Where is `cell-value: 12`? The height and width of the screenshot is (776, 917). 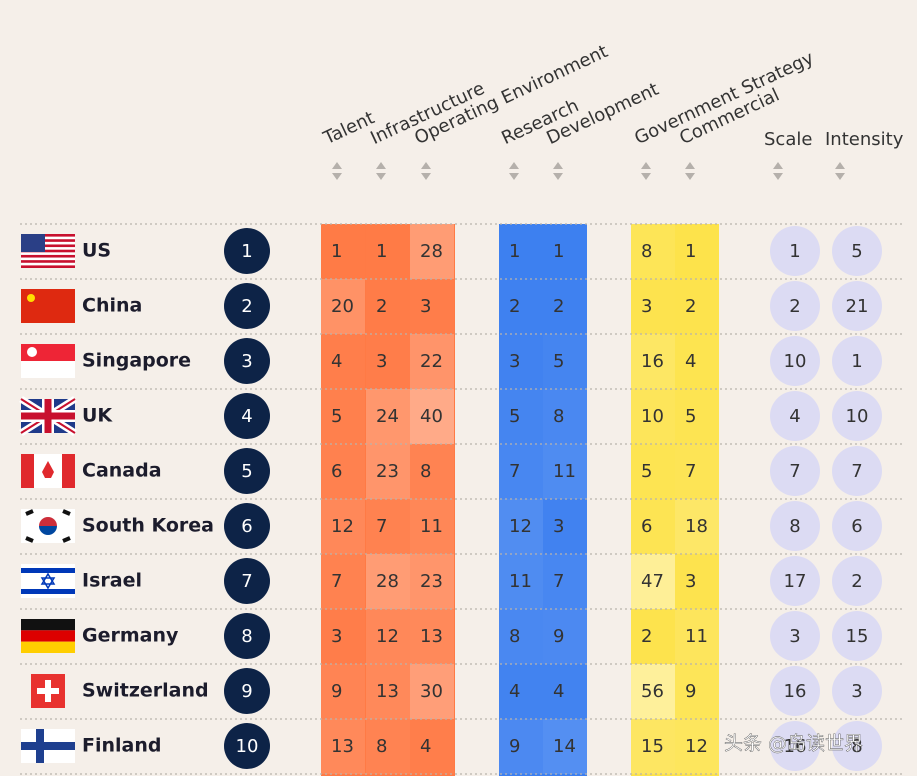 cell-value: 12 is located at coordinates (387, 636).